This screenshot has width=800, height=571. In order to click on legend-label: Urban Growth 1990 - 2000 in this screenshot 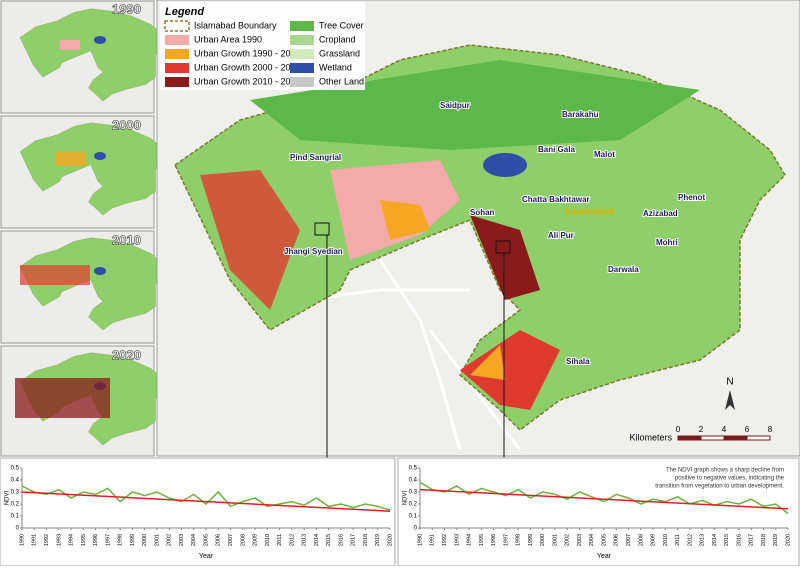, I will do `click(247, 53)`.